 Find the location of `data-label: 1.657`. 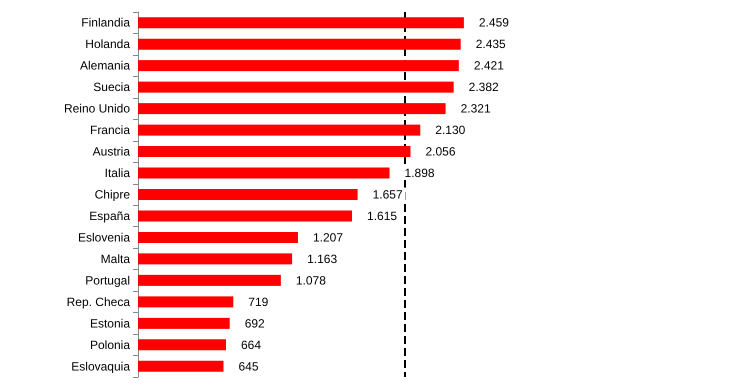

data-label: 1.657 is located at coordinates (387, 195).